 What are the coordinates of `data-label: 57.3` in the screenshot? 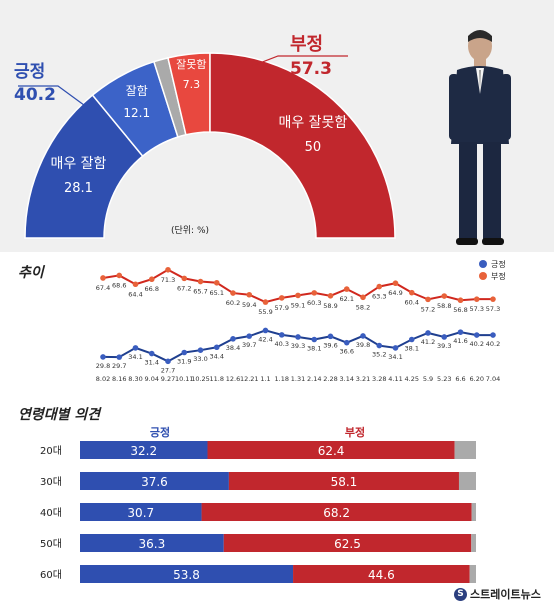 It's located at (493, 309).